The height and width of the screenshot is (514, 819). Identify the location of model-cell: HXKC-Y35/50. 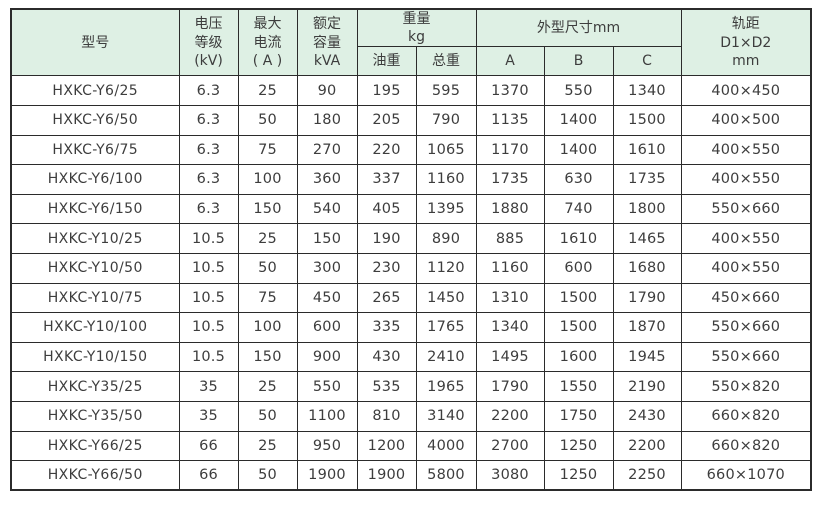
(95, 416).